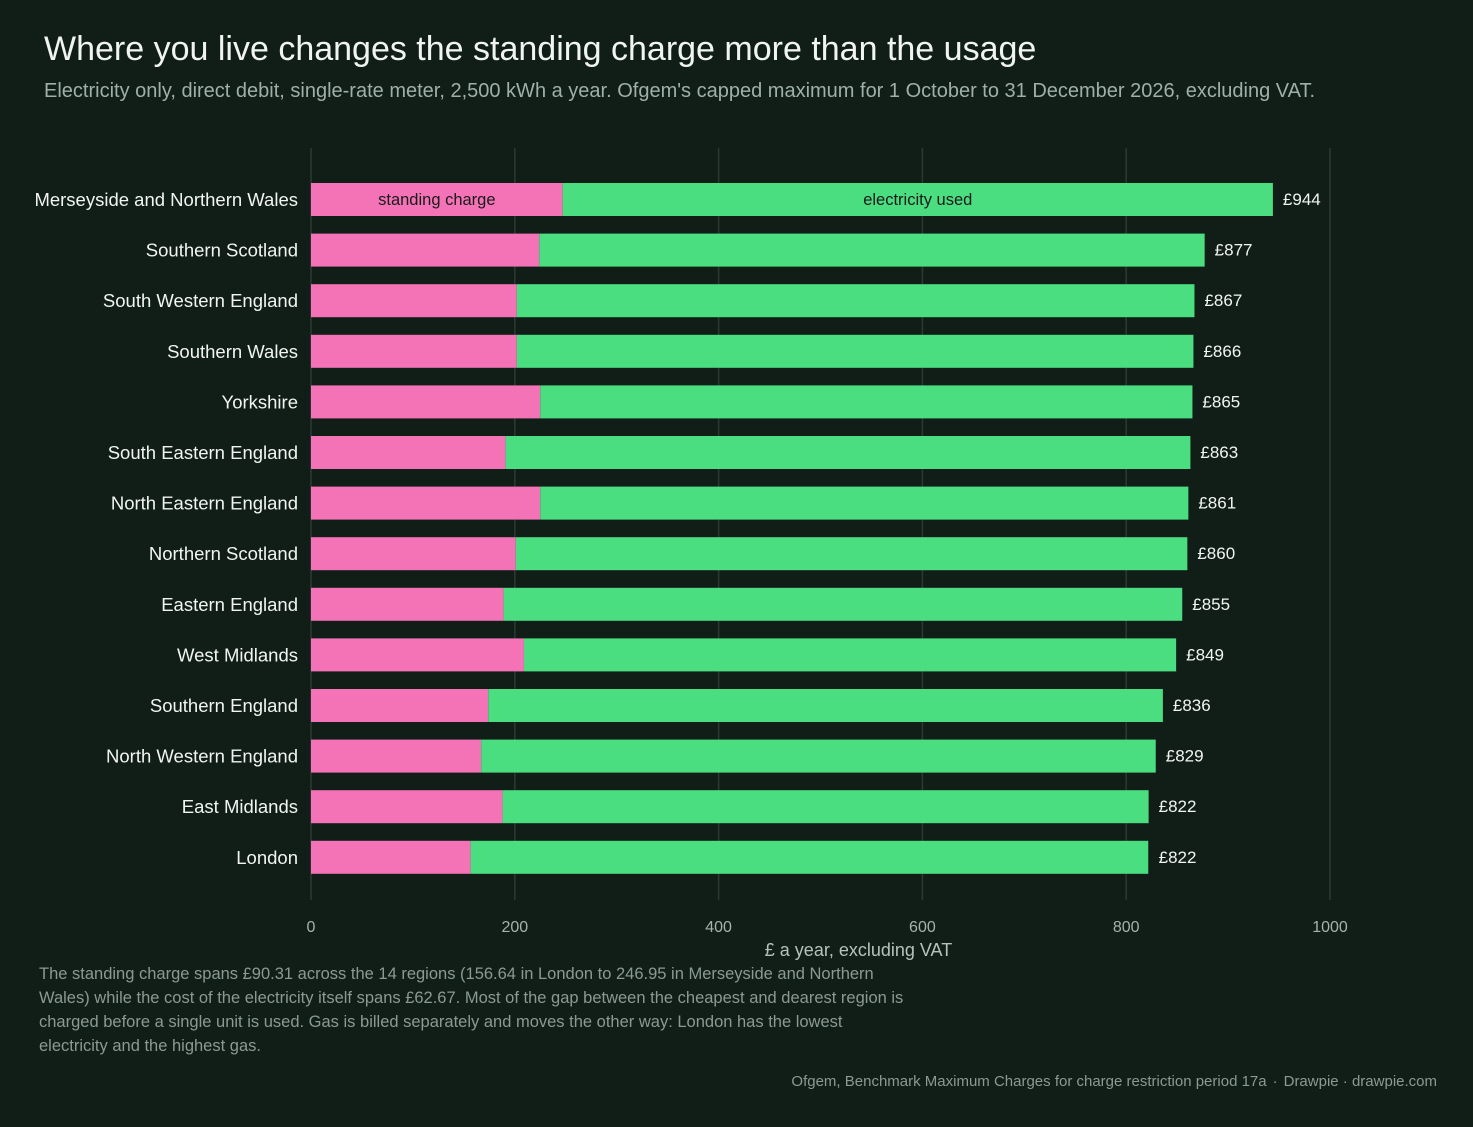  Describe the element at coordinates (1302, 199) in the screenshot. I see `total-label: £944` at that location.